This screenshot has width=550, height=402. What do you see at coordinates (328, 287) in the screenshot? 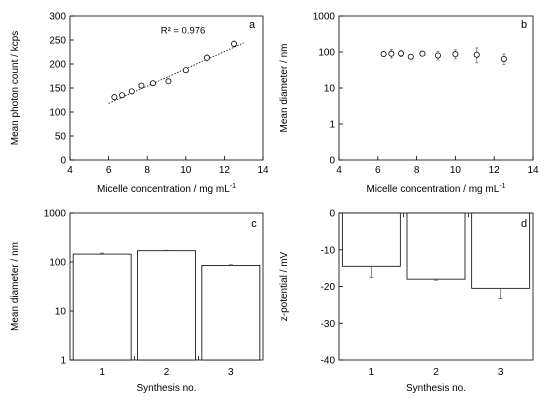
I see `y-tick-label: -20` at bounding box center [328, 287].